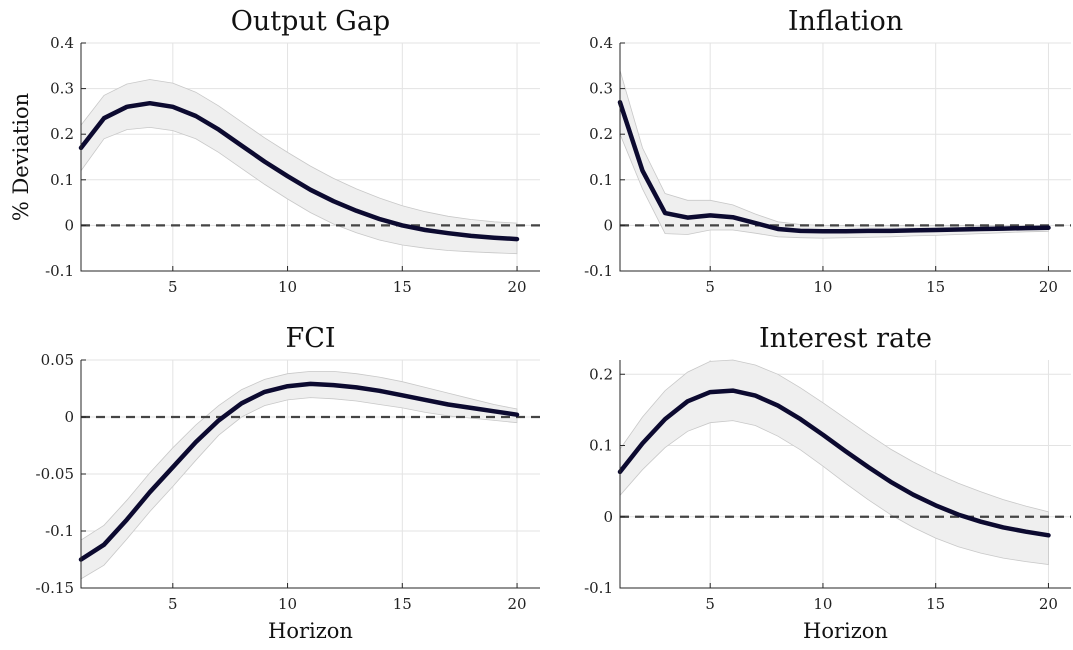  What do you see at coordinates (845, 21) in the screenshot?
I see `chart-title: Inflation` at bounding box center [845, 21].